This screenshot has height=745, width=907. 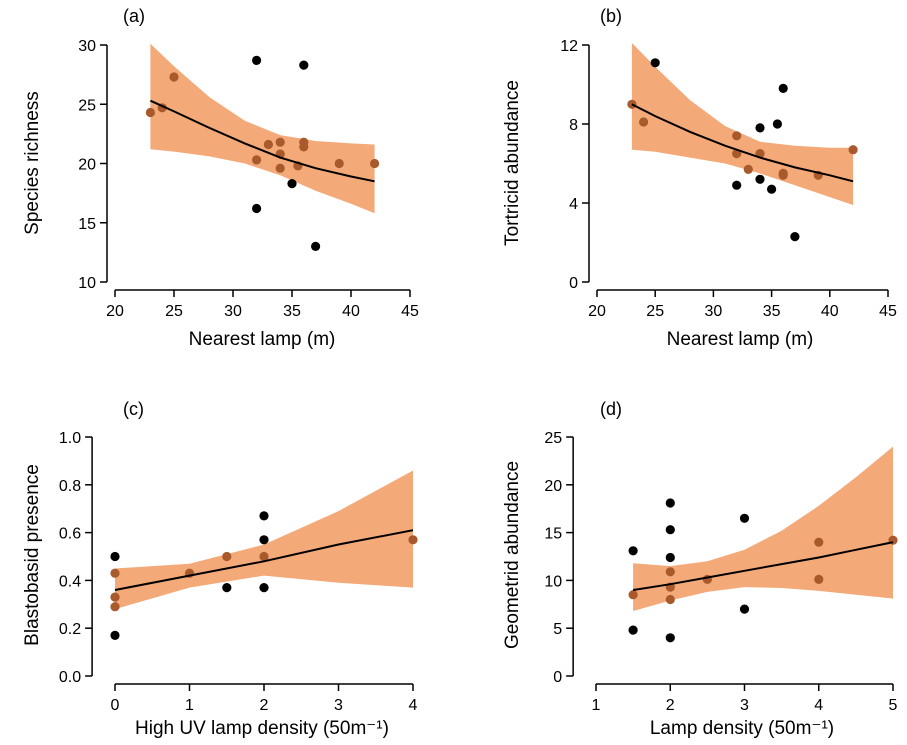 What do you see at coordinates (569, 46) in the screenshot?
I see `y-tick-label: 12` at bounding box center [569, 46].